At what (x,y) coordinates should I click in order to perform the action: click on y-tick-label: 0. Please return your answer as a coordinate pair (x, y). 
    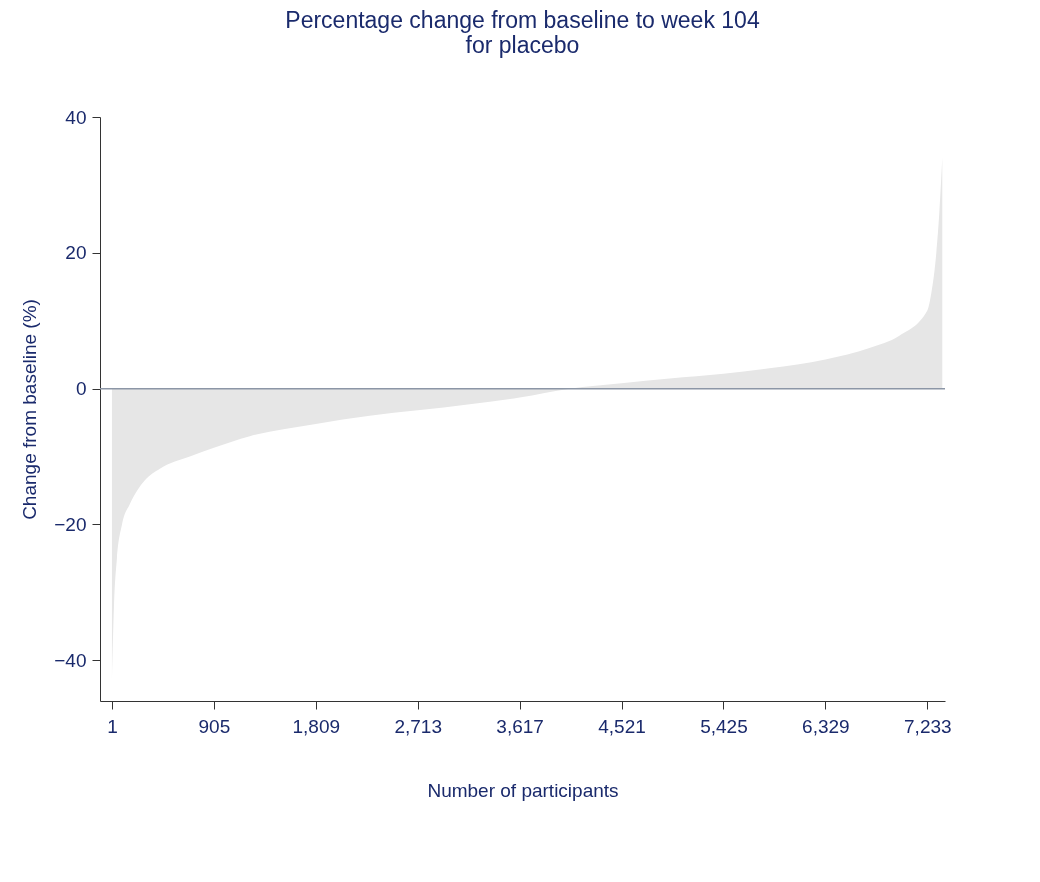
    Looking at the image, I should click on (81, 389).